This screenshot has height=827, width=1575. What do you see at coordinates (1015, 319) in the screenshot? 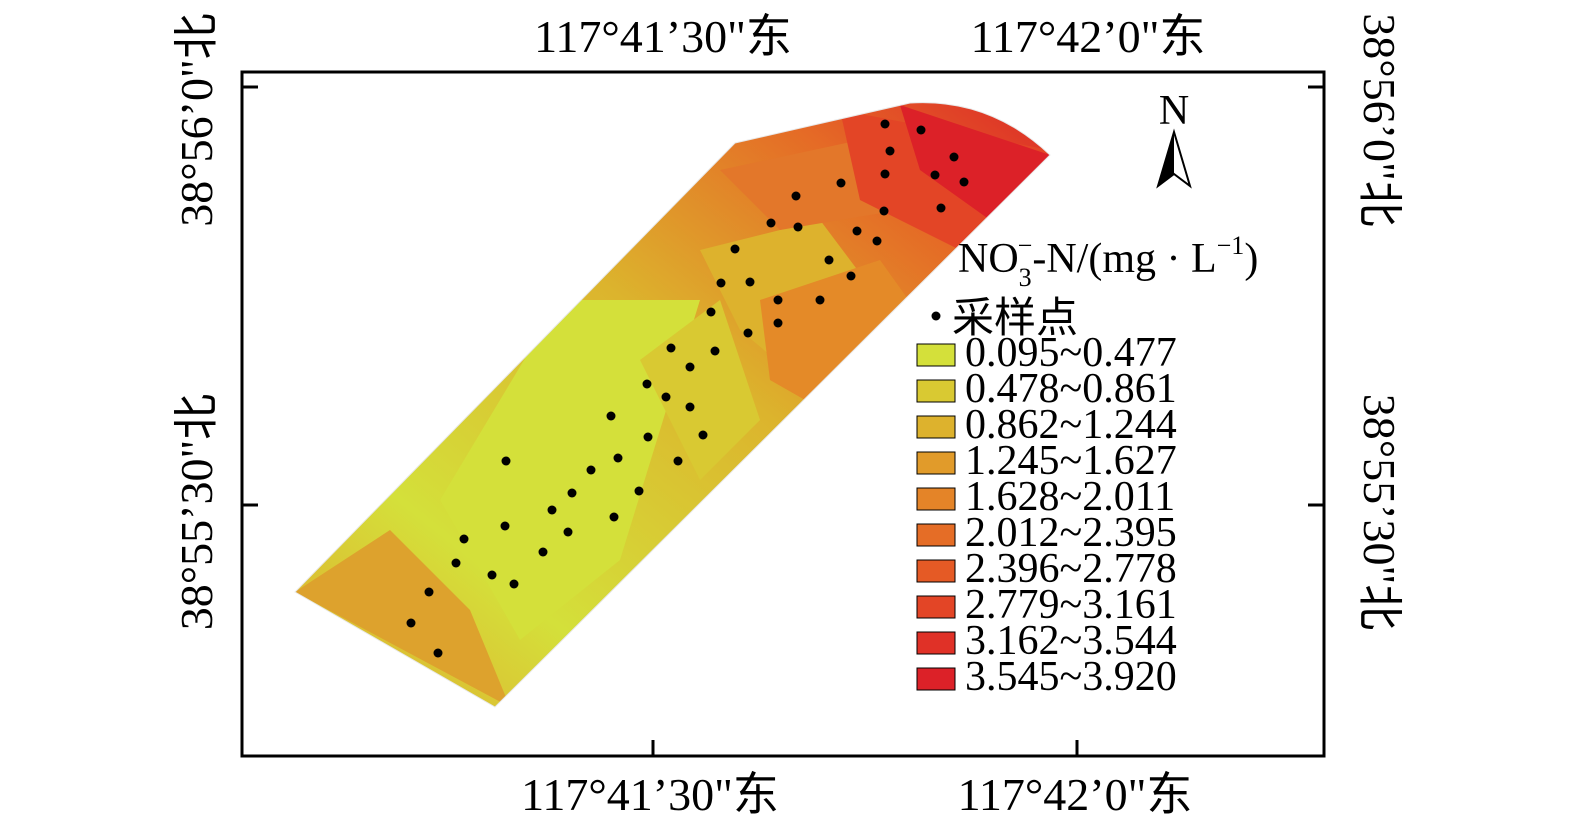
I see `sample-point-legend-label: 采样点` at bounding box center [1015, 319].